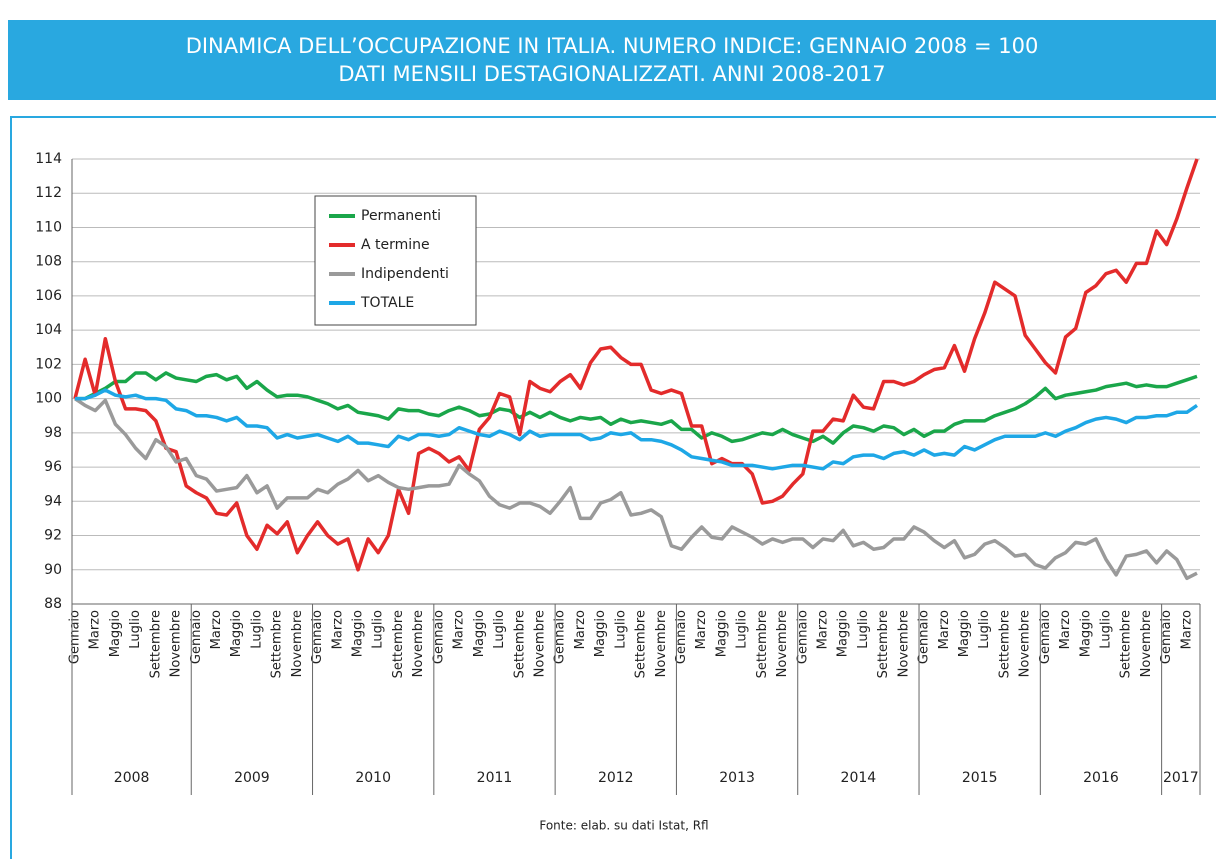  I want to click on source: Fonte: elab. su dati Istat, Rfl, so click(623, 826).